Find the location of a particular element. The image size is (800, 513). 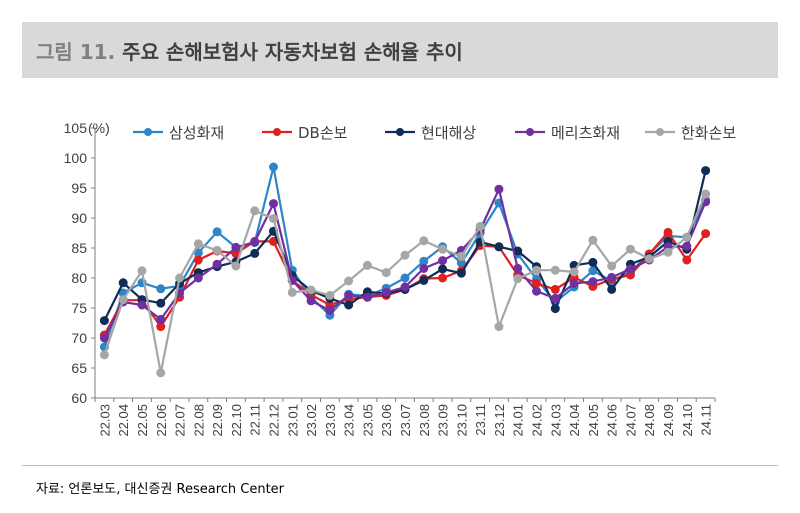

figure-title-bar: 그림 11. 주요 손해보험사 자동차보험 손해율 추이 is located at coordinates (400, 50).